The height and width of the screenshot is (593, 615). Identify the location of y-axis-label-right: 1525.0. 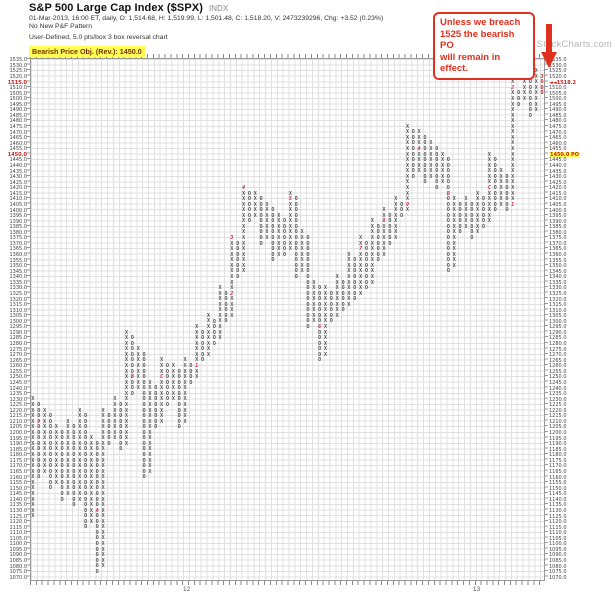
(558, 71).